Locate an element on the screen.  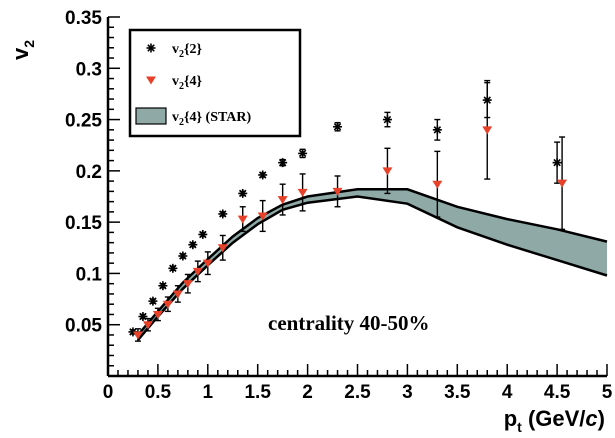
legend-label-star: v2{4} (STAR) is located at coordinates (212, 119).